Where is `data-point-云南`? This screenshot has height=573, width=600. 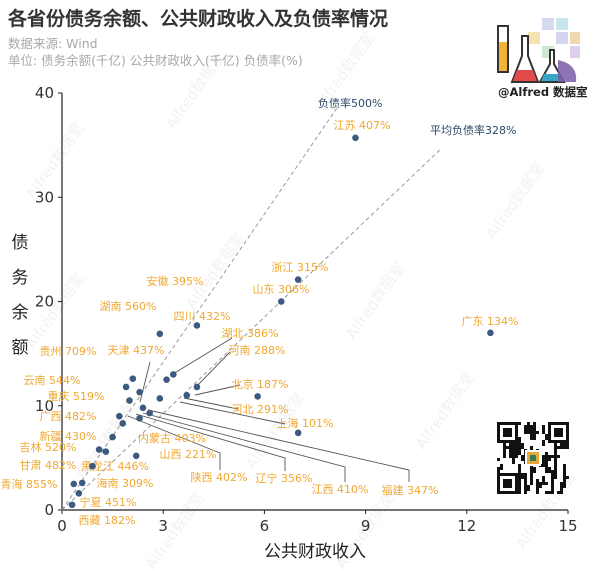 data-point-云南 is located at coordinates (126, 387).